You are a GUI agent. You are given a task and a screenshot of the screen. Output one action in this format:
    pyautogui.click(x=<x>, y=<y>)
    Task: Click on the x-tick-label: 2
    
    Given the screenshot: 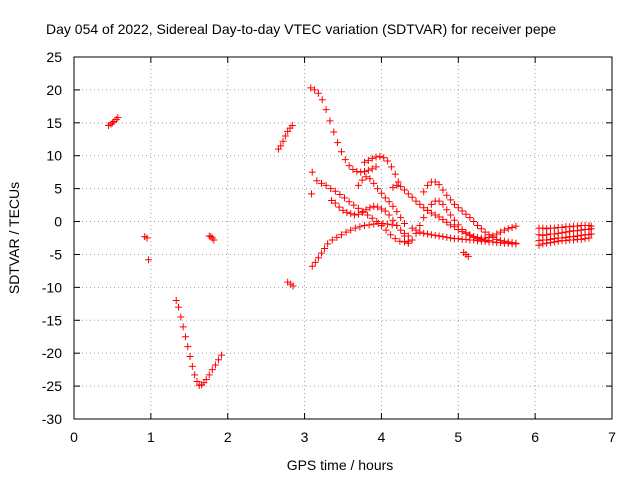 What is the action you would take?
    pyautogui.click(x=228, y=437)
    